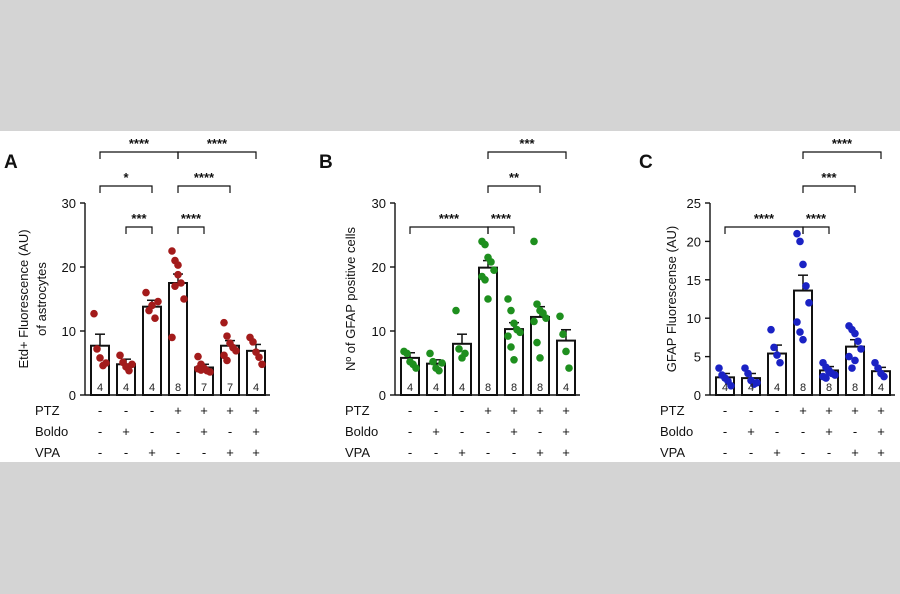 The height and width of the screenshot is (594, 900). What do you see at coordinates (126, 177) in the screenshot?
I see `significance-label: *` at bounding box center [126, 177].